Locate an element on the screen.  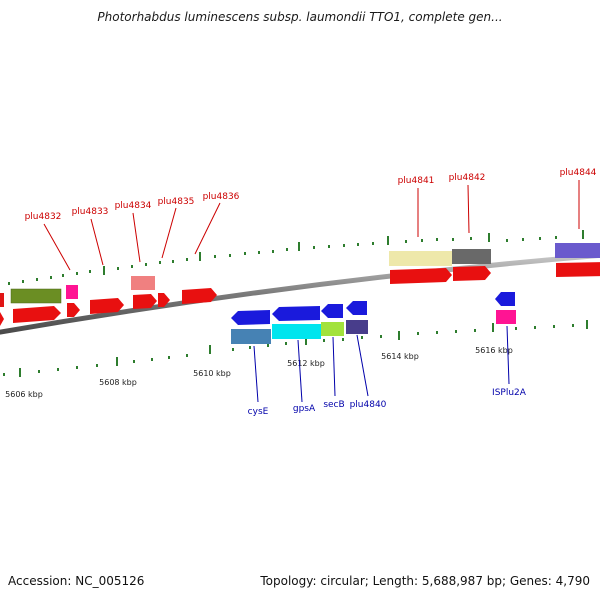
gene-label: plu4832 is located at coordinates (43, 217).